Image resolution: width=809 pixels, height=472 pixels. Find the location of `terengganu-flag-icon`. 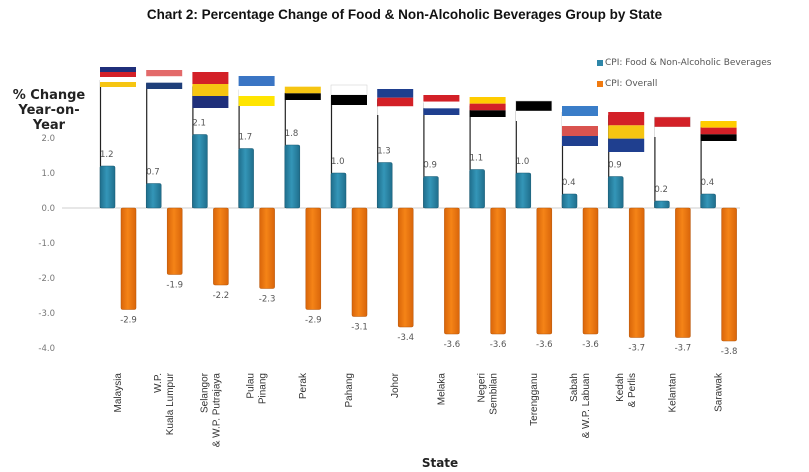

terengganu-flag-icon is located at coordinates (534, 110).